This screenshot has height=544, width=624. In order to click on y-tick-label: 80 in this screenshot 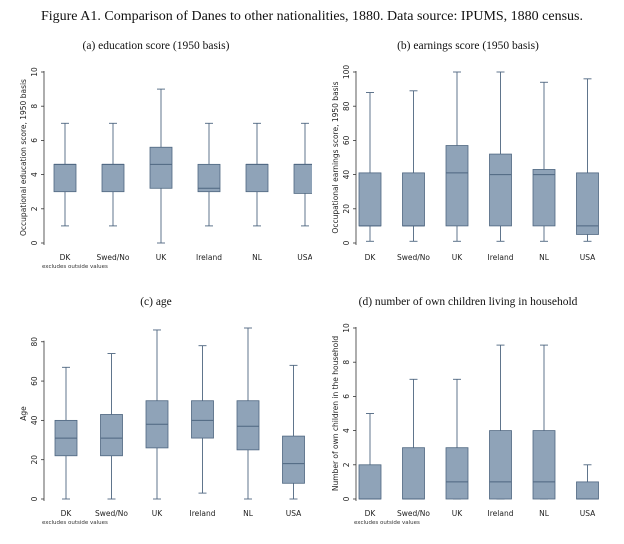, I will do `click(346, 106)`.